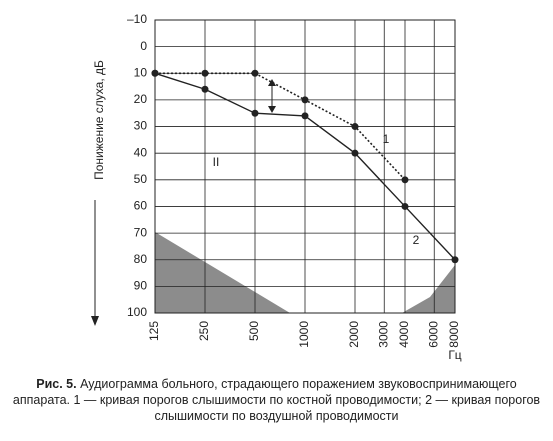 The height and width of the screenshot is (441, 553). I want to click on y-tick-label: 90, so click(141, 286).